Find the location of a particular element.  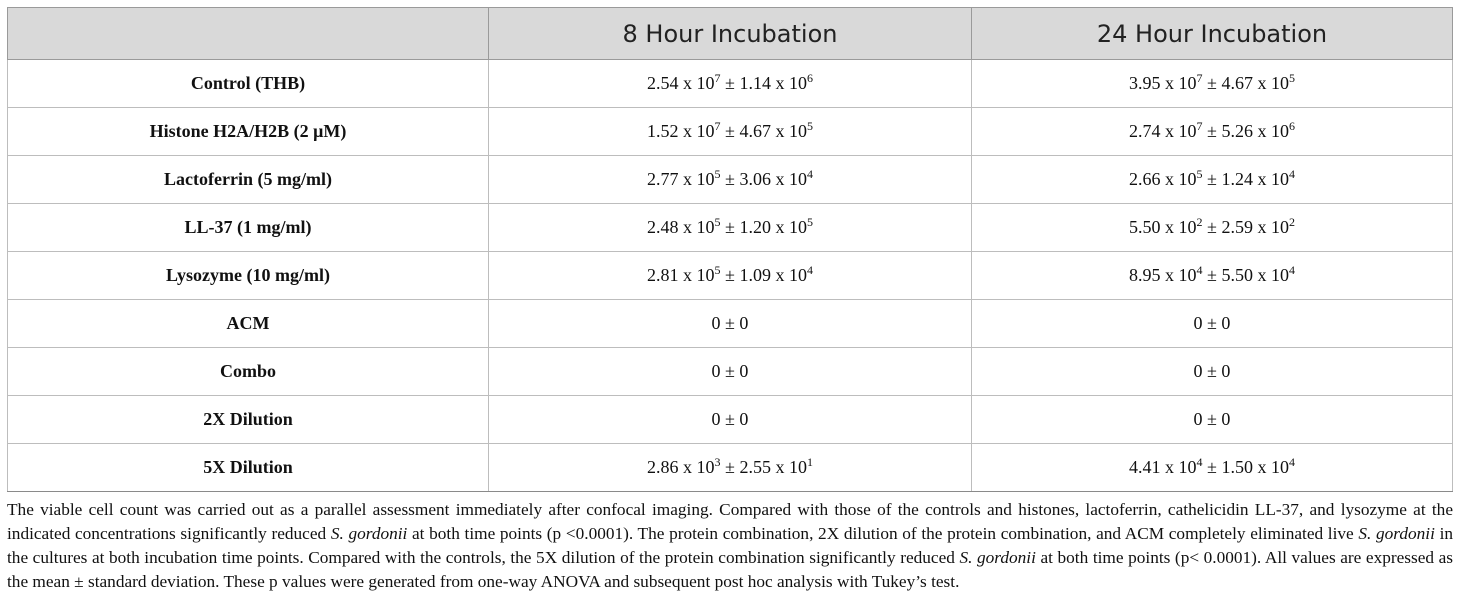

row-label: 5X Dilution is located at coordinates (248, 467).